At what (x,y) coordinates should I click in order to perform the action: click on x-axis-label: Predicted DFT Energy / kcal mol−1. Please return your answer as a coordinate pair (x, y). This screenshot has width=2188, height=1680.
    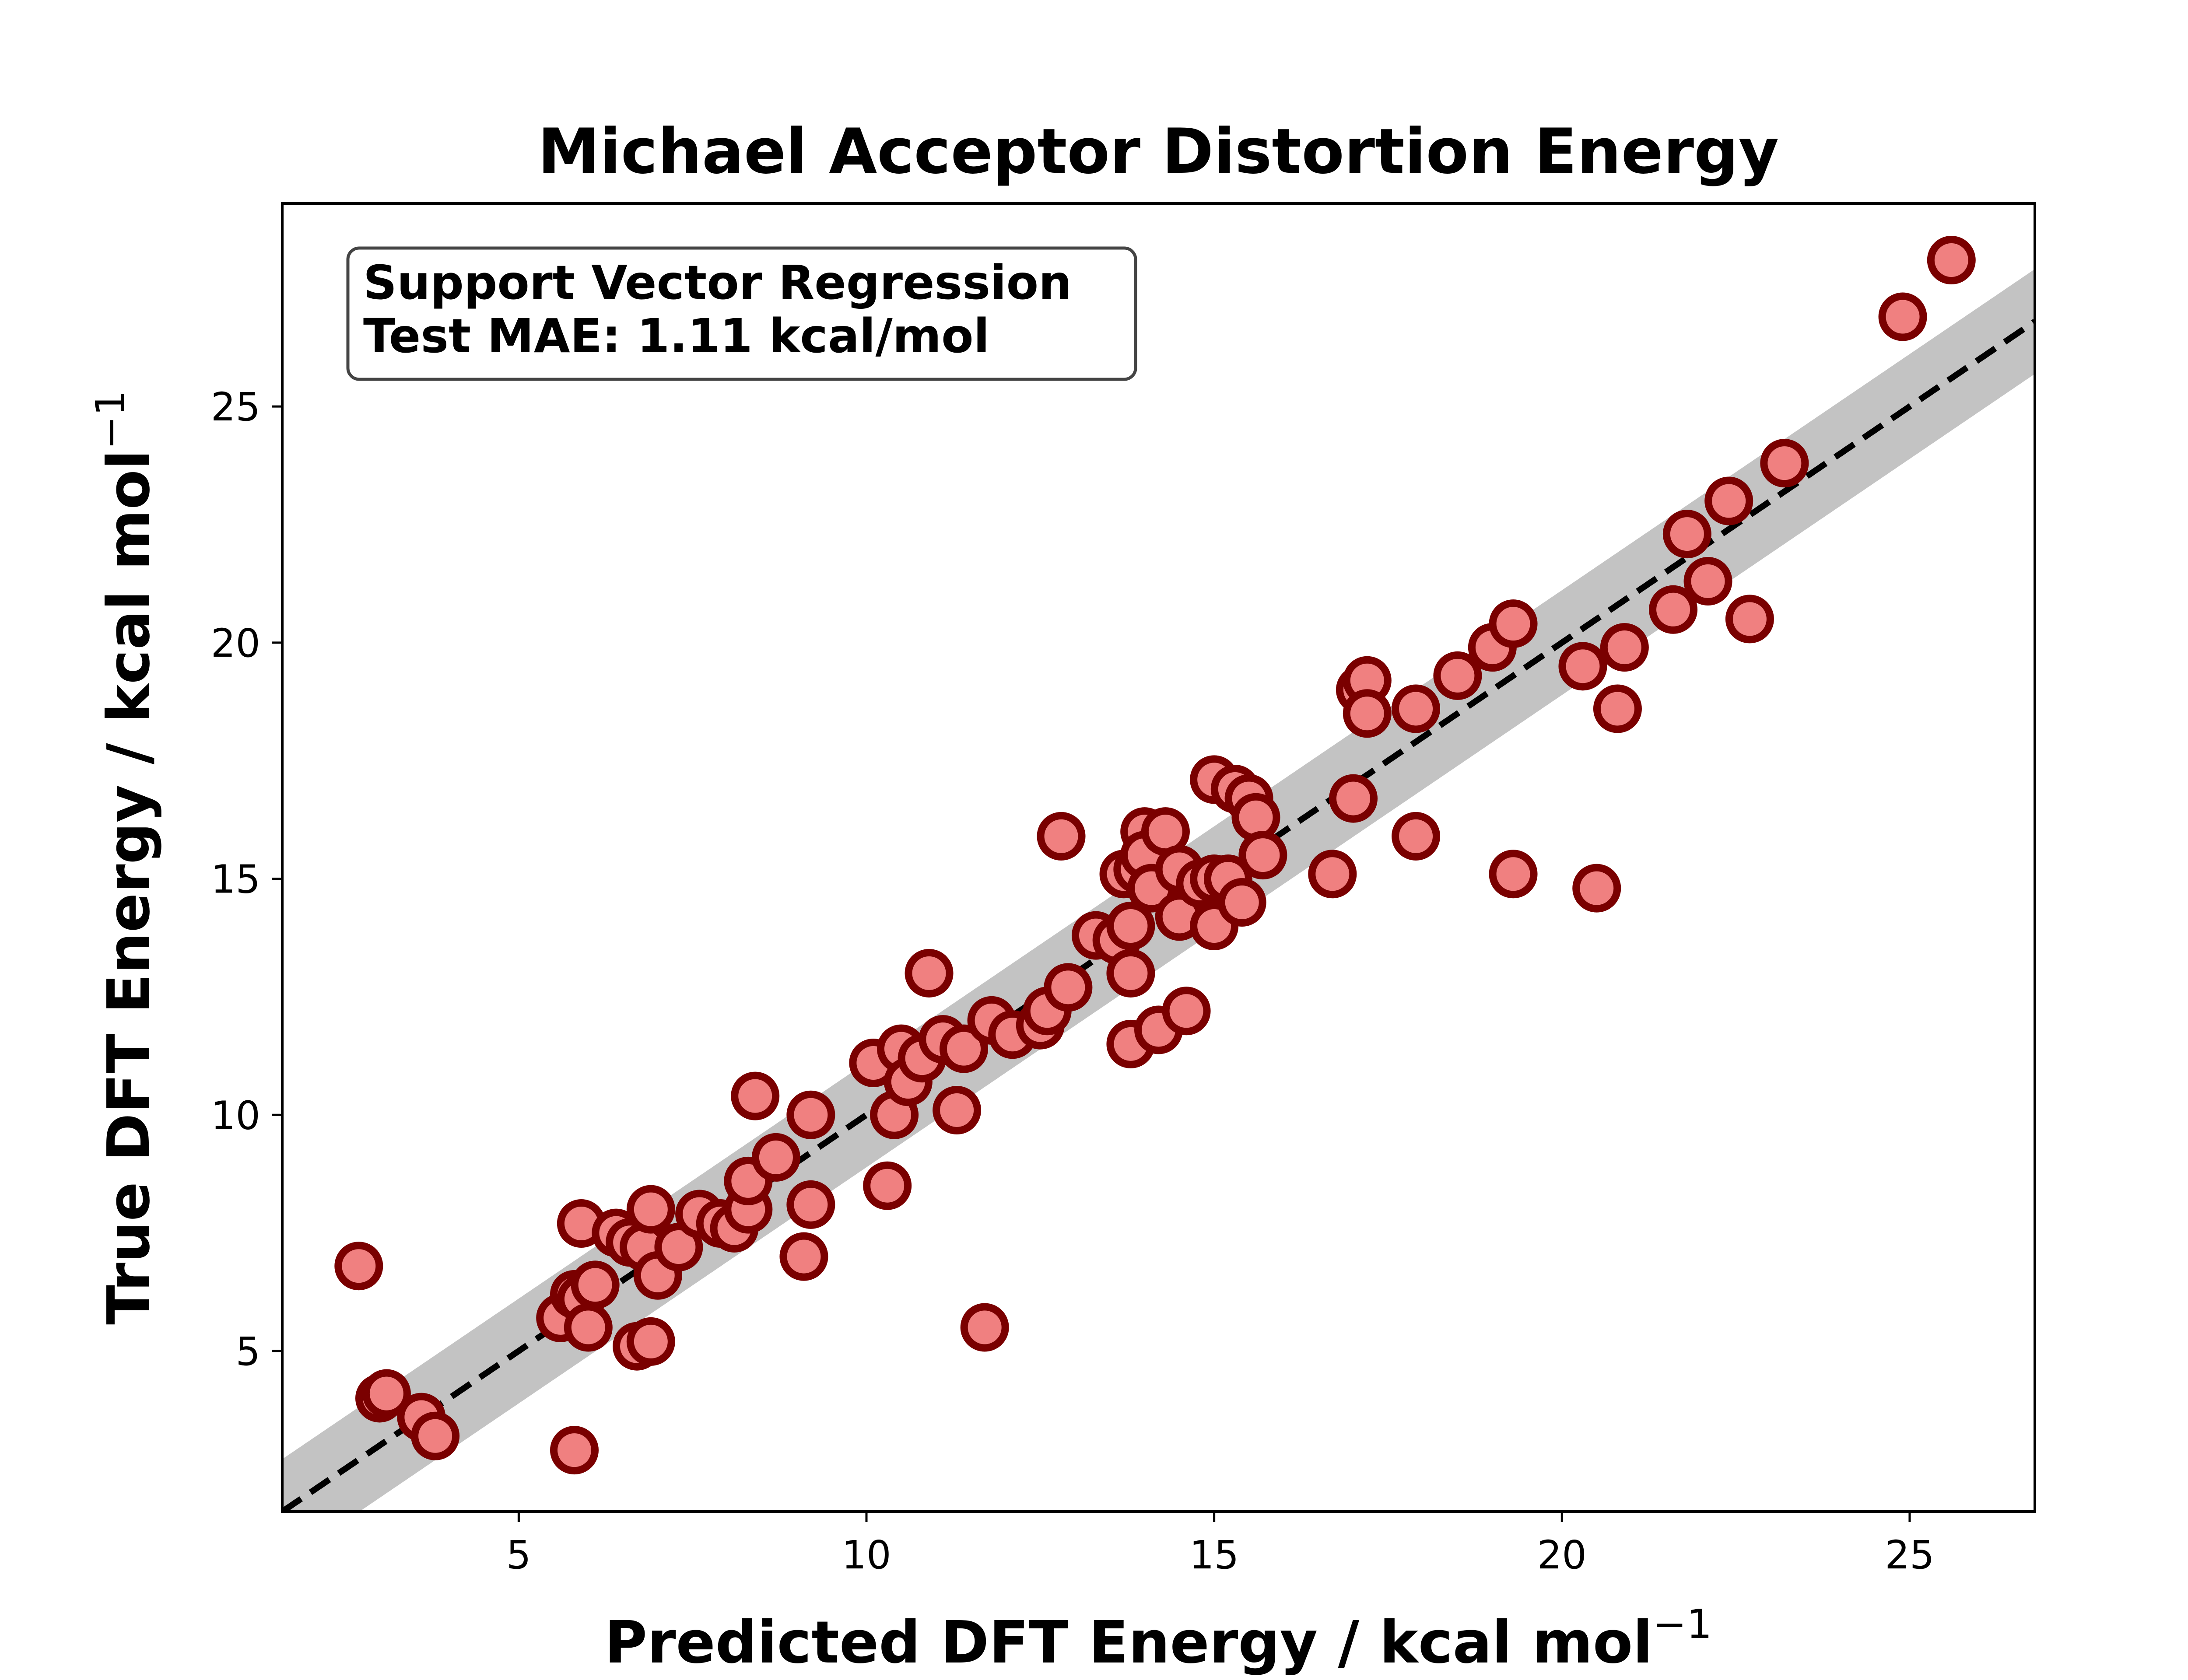
    Looking at the image, I should click on (1158, 1638).